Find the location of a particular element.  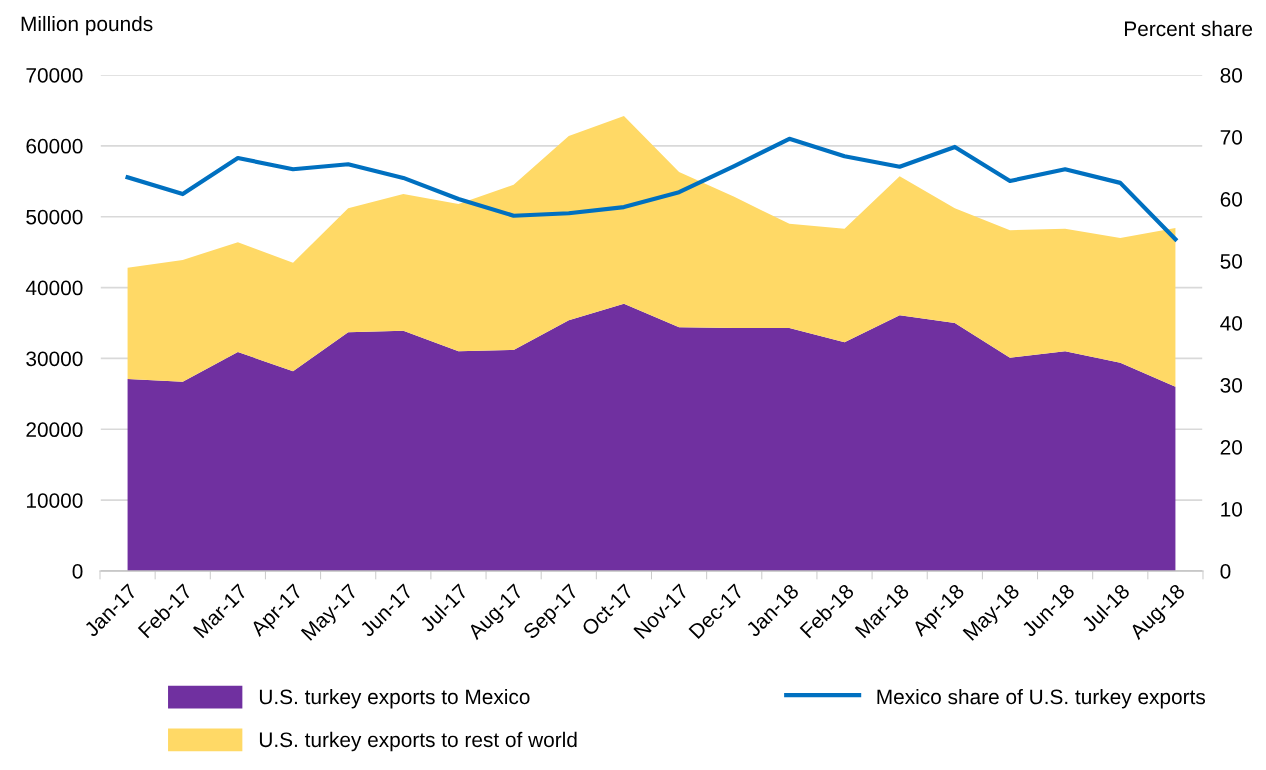

y-tick-label: 70000 is located at coordinates (54, 75).